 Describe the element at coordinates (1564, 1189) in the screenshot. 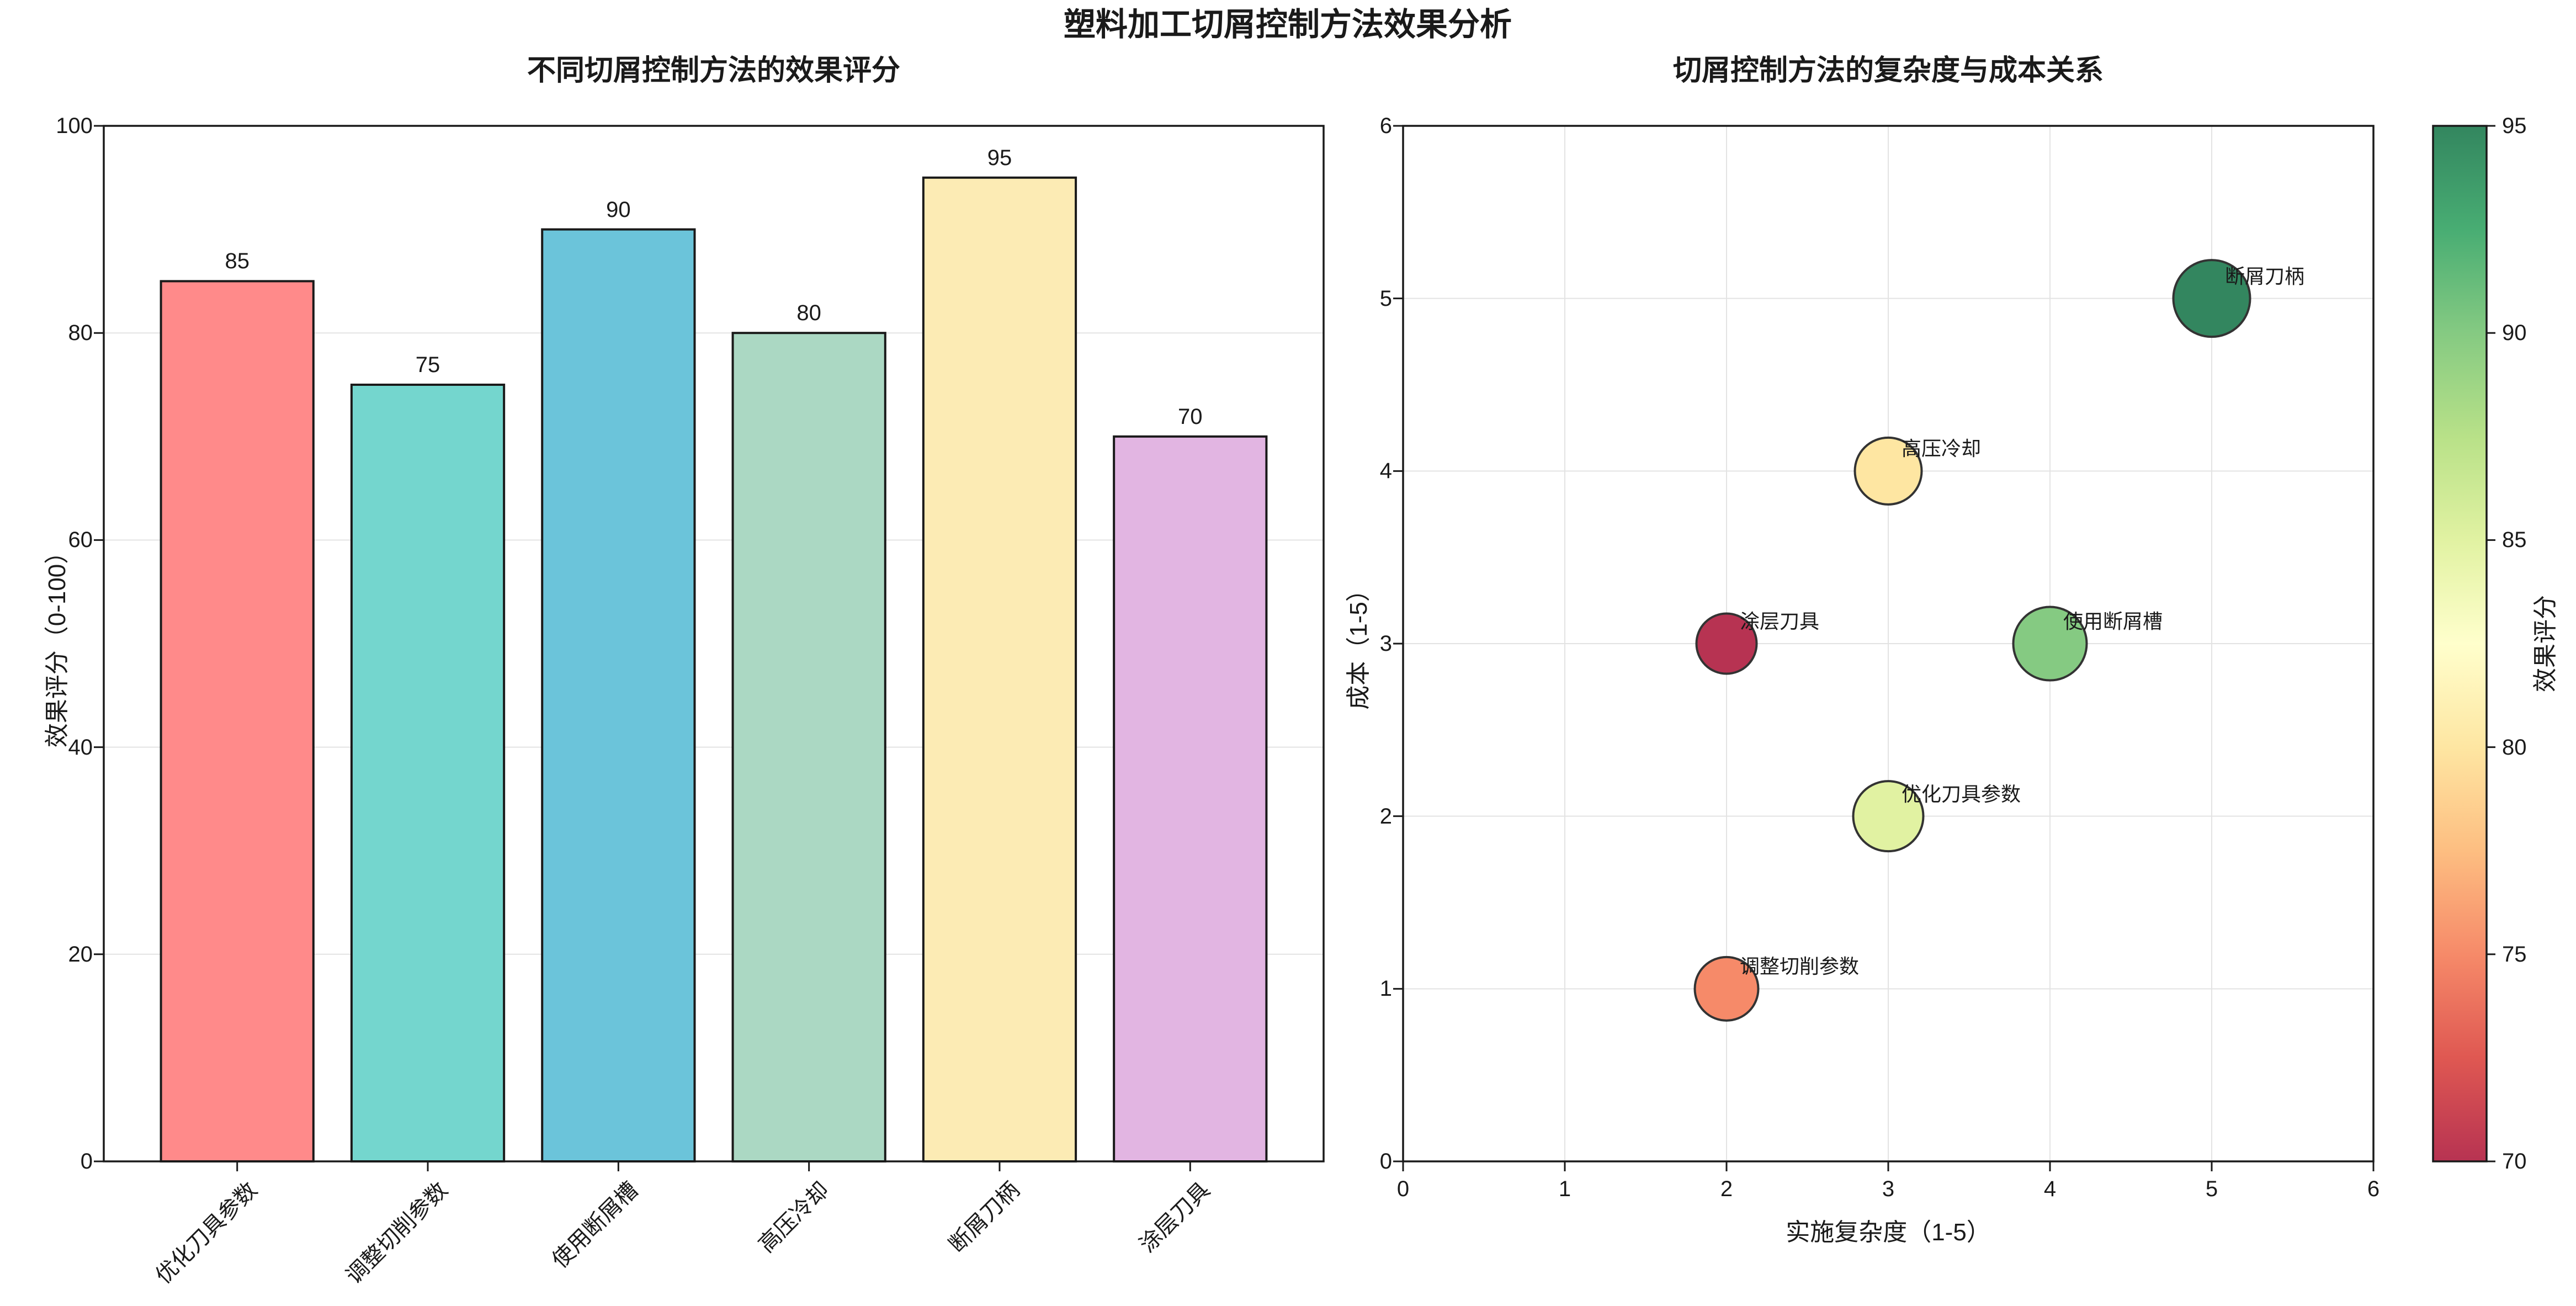

I see `x-tick-label: 1` at that location.